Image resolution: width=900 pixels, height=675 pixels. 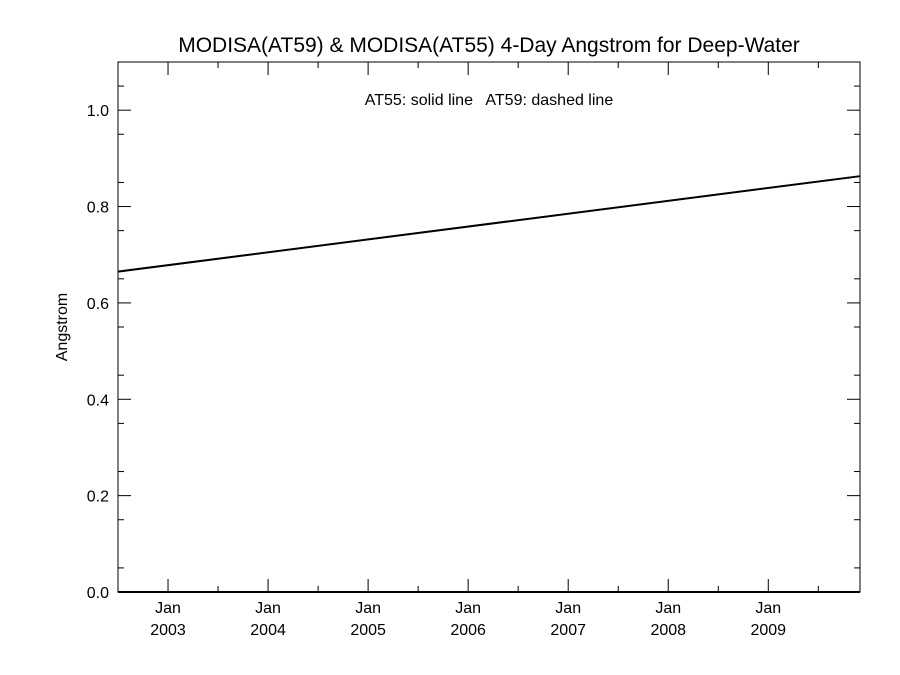 I want to click on x-tick-label-year: 2006, so click(x=468, y=630).